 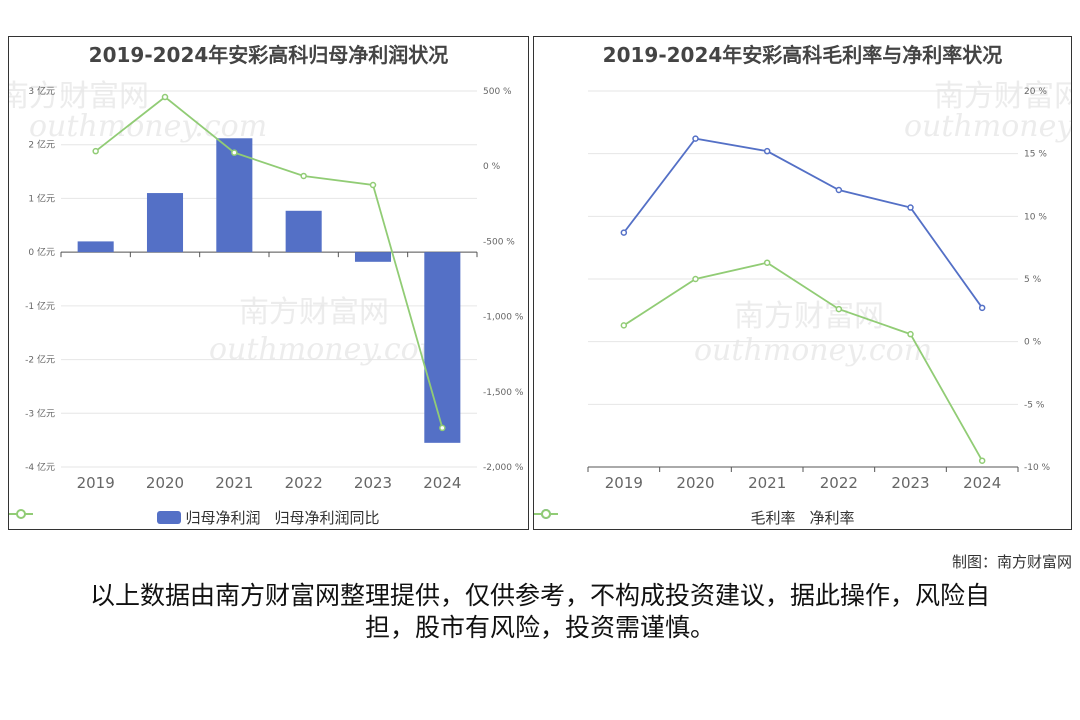 I want to click on point-gross-margin-2021, so click(x=767, y=151).